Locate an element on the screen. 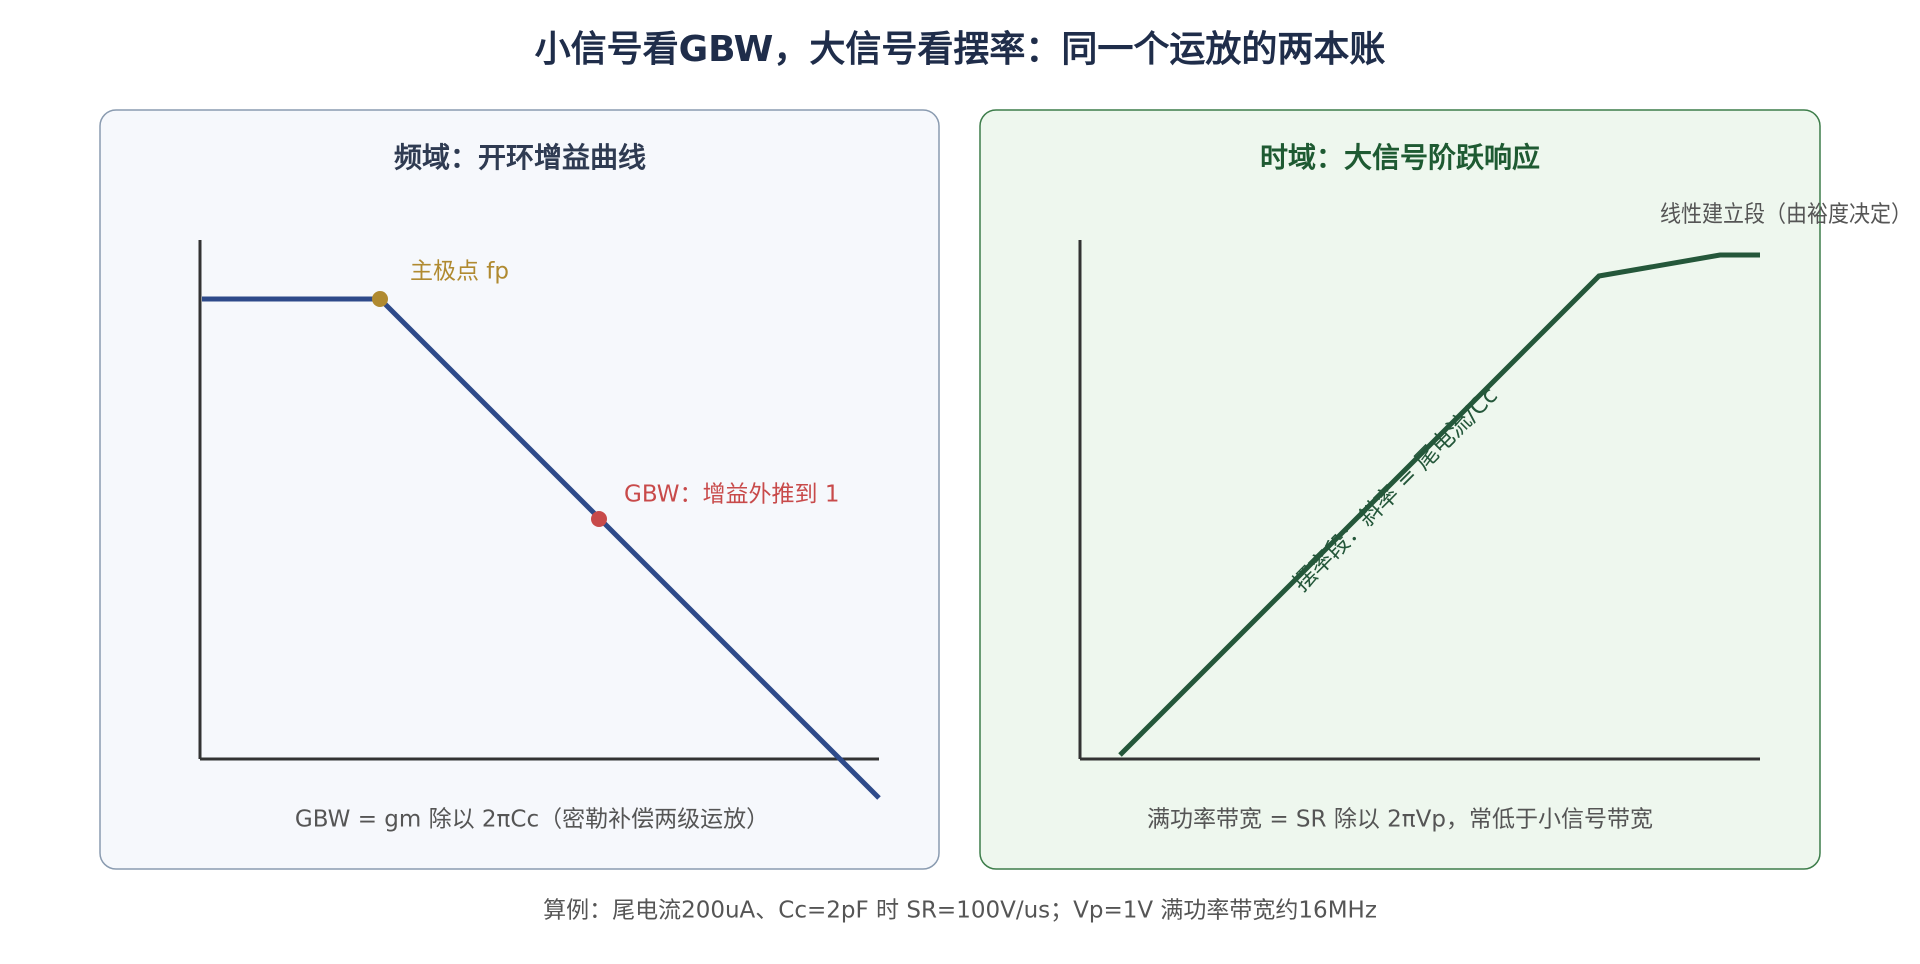 The image size is (1920, 964). panel-title: 时域：大信号阶跃响应 is located at coordinates (1400, 157).